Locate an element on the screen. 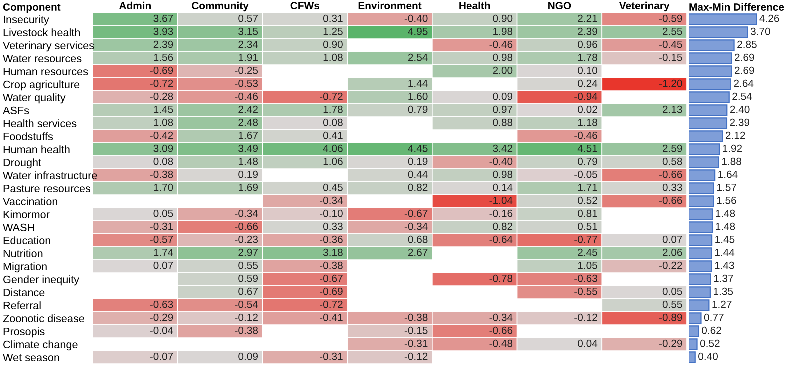 This screenshot has width=785, height=367. y-tick-label: ASFs is located at coordinates (16, 110).